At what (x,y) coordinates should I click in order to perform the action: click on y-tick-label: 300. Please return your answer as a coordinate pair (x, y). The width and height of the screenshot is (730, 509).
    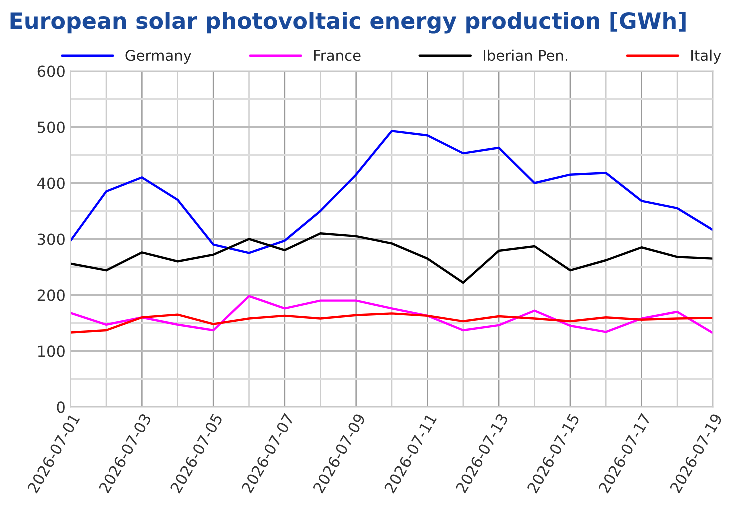
    Looking at the image, I should click on (51, 240).